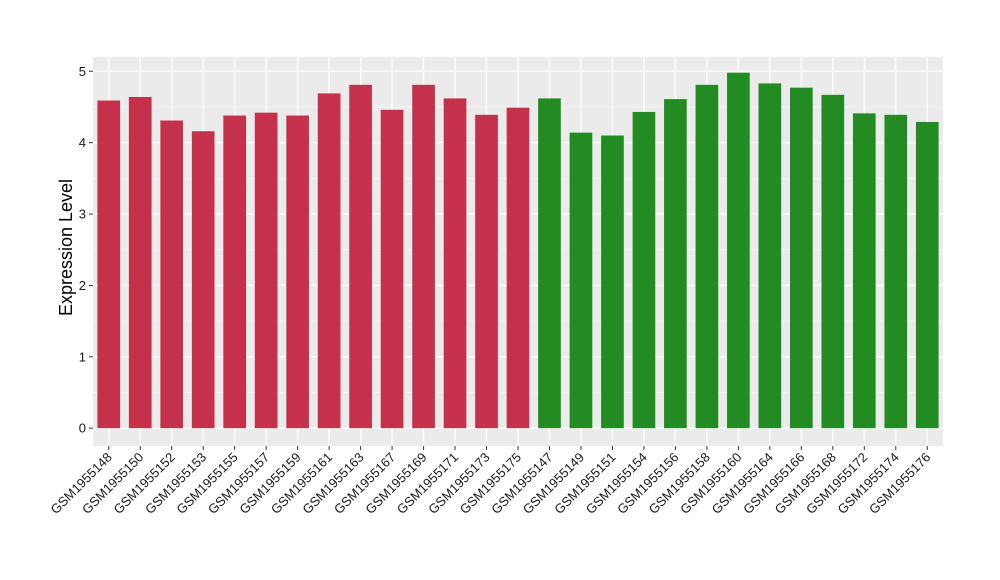  I want to click on y-tick-label: 3, so click(82, 214).